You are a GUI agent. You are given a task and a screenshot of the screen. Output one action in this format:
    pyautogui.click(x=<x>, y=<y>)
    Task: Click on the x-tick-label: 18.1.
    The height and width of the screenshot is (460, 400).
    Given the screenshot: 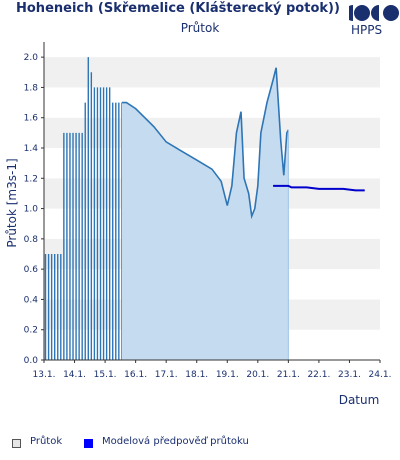 What is the action you would take?
    pyautogui.click(x=196, y=375)
    